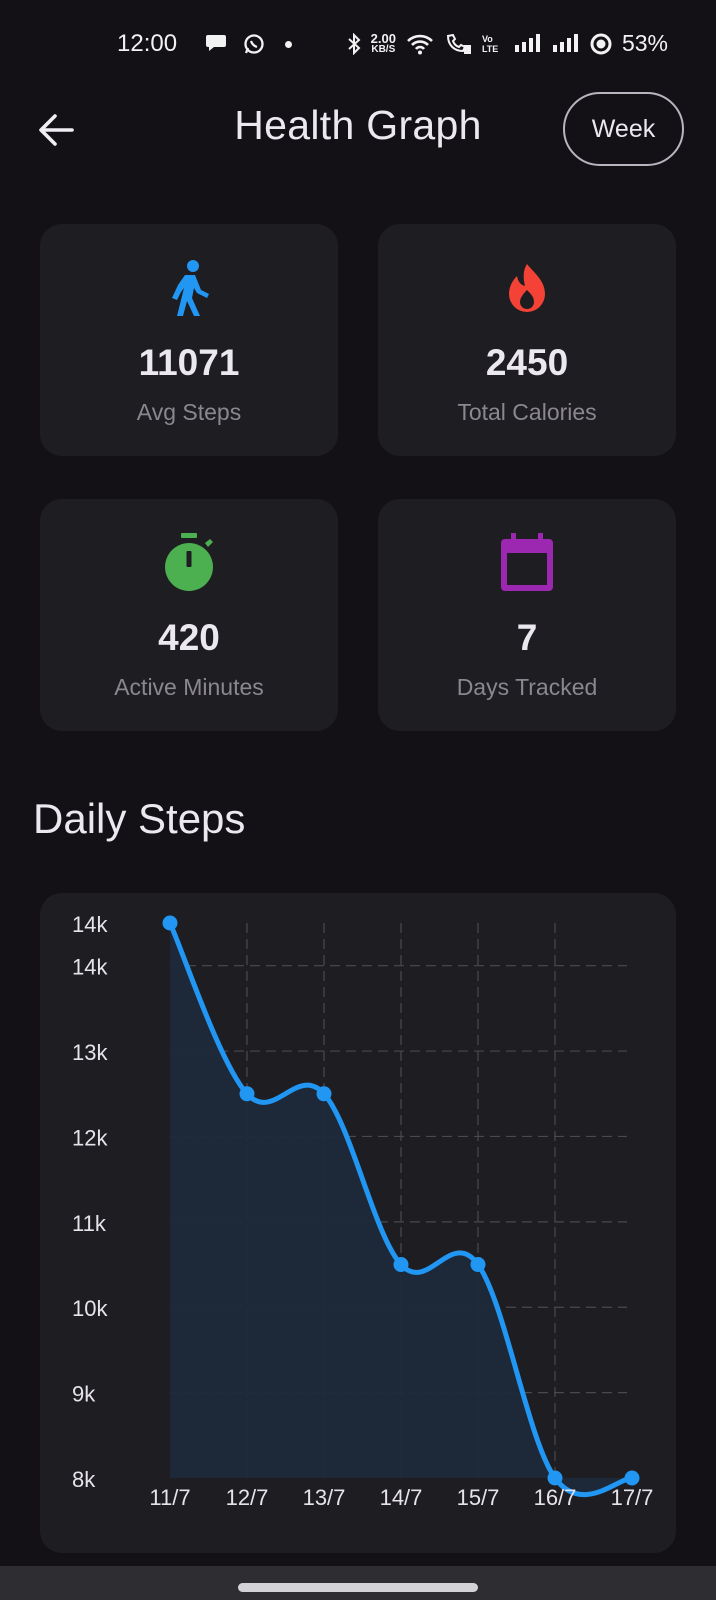 This screenshot has width=716, height=1600. I want to click on walking-person-icon, so click(189, 288).